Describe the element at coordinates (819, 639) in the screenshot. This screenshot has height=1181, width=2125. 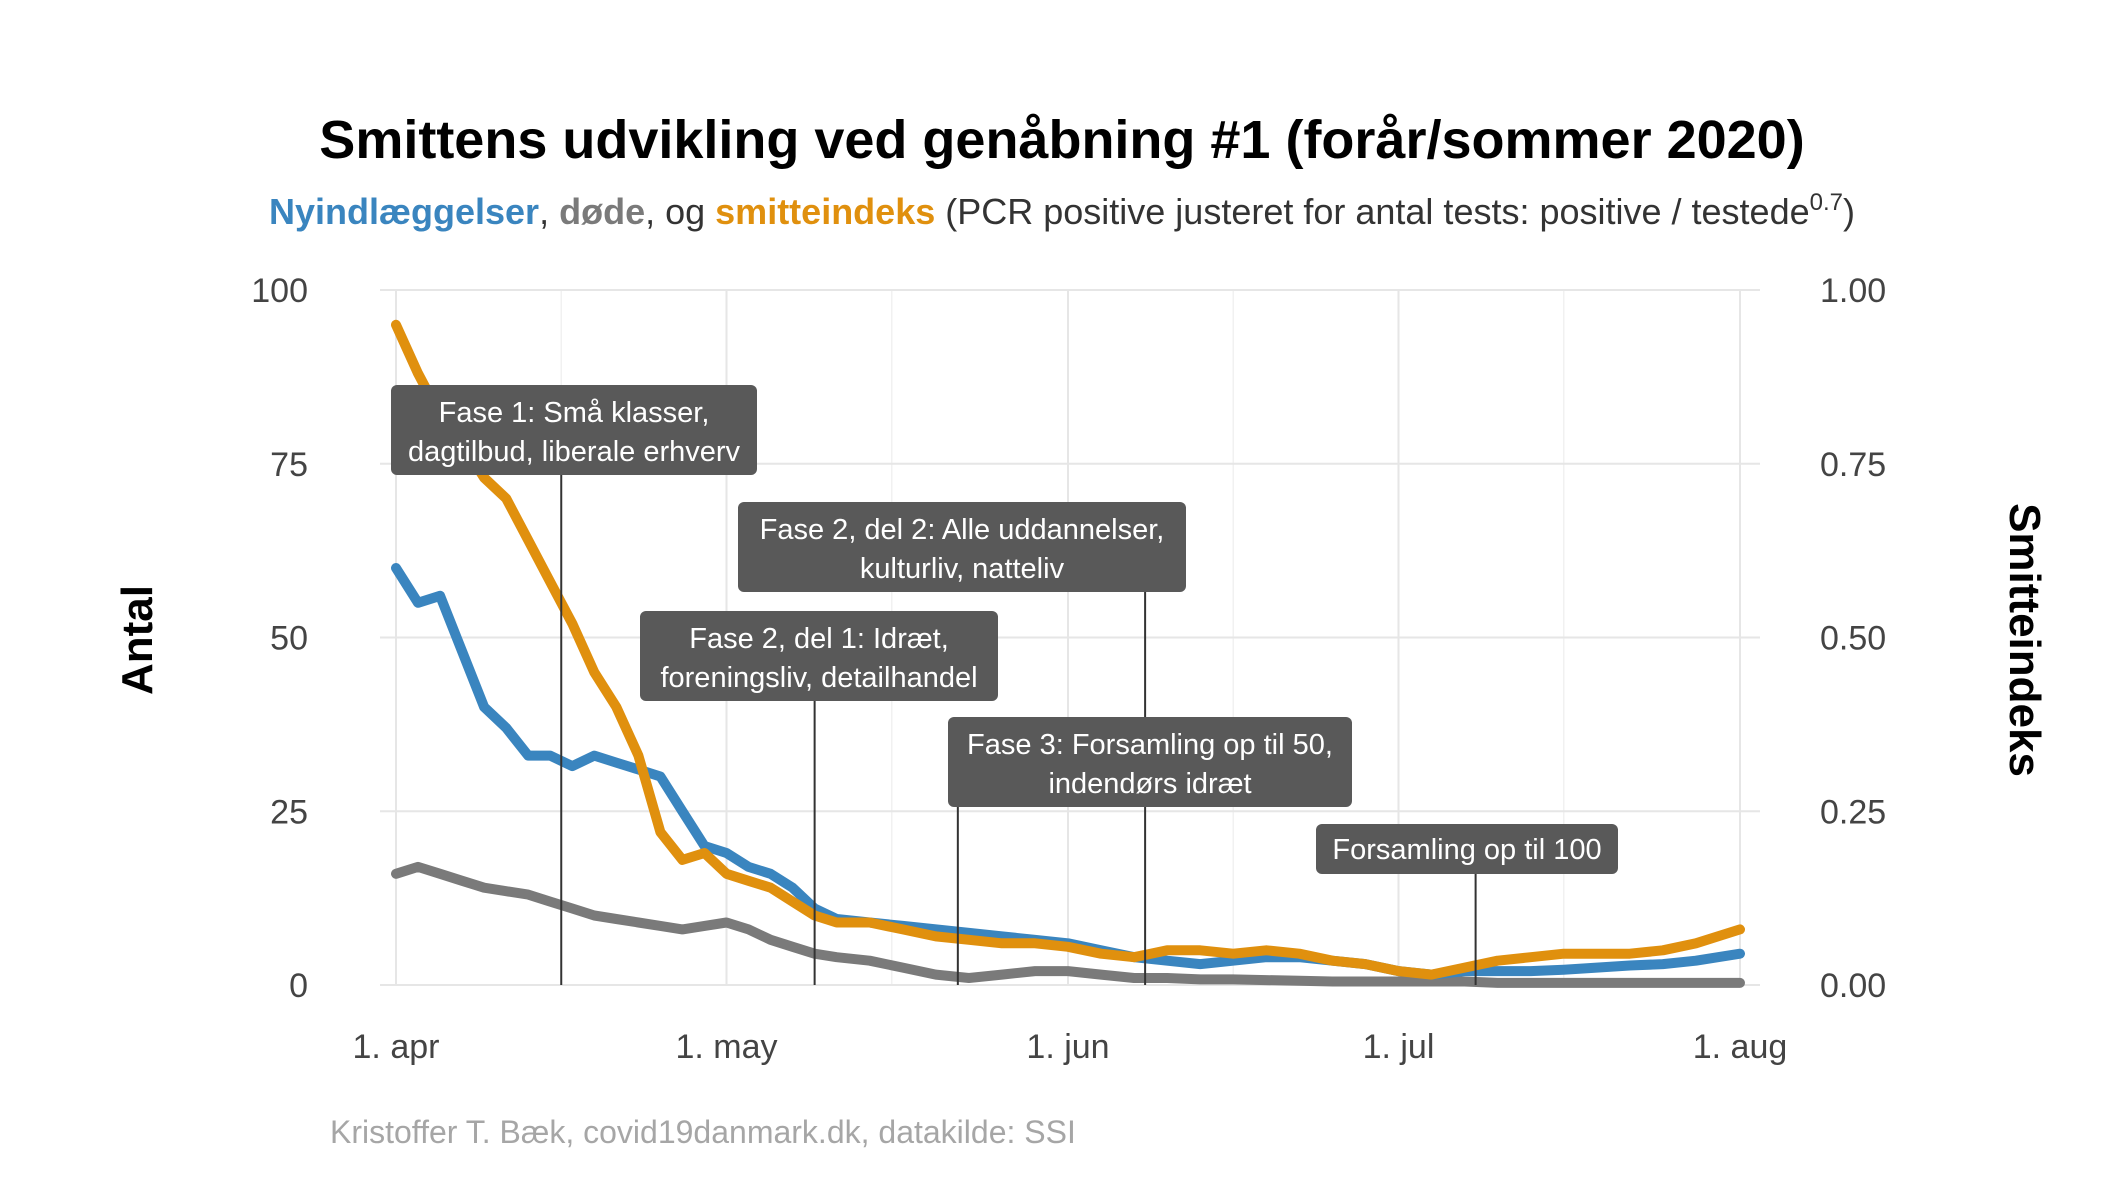
I see `annotation-text-line1: Fase 2, del 1: Idræt,` at that location.